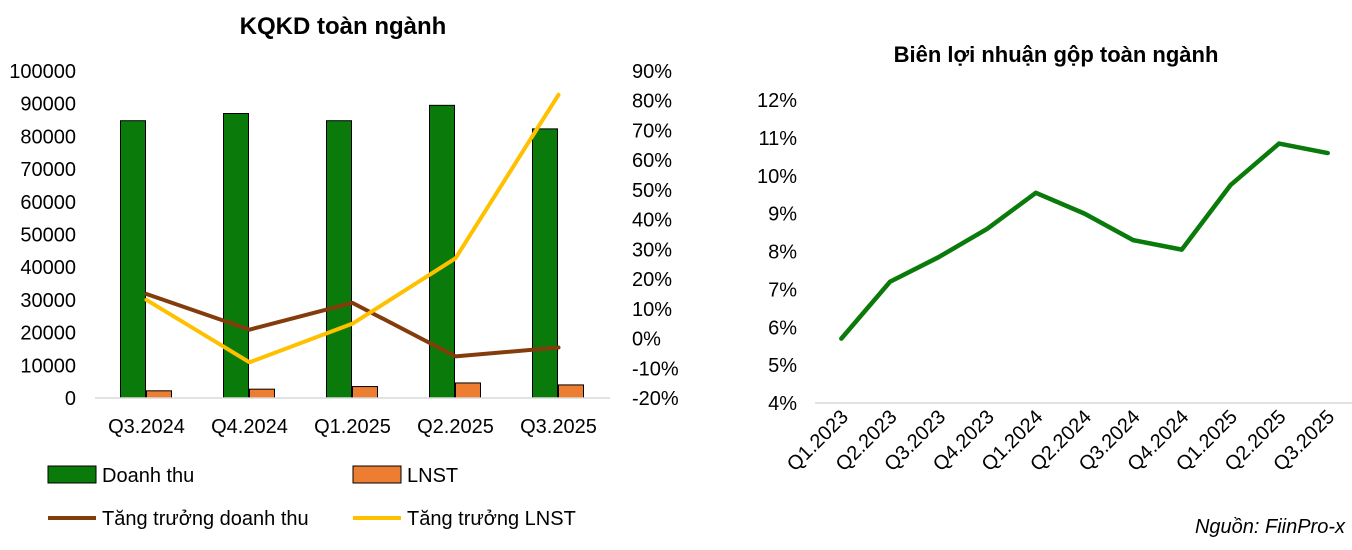 The height and width of the screenshot is (550, 1352). What do you see at coordinates (652, 310) in the screenshot?
I see `y-right-tick-label: 10%` at bounding box center [652, 310].